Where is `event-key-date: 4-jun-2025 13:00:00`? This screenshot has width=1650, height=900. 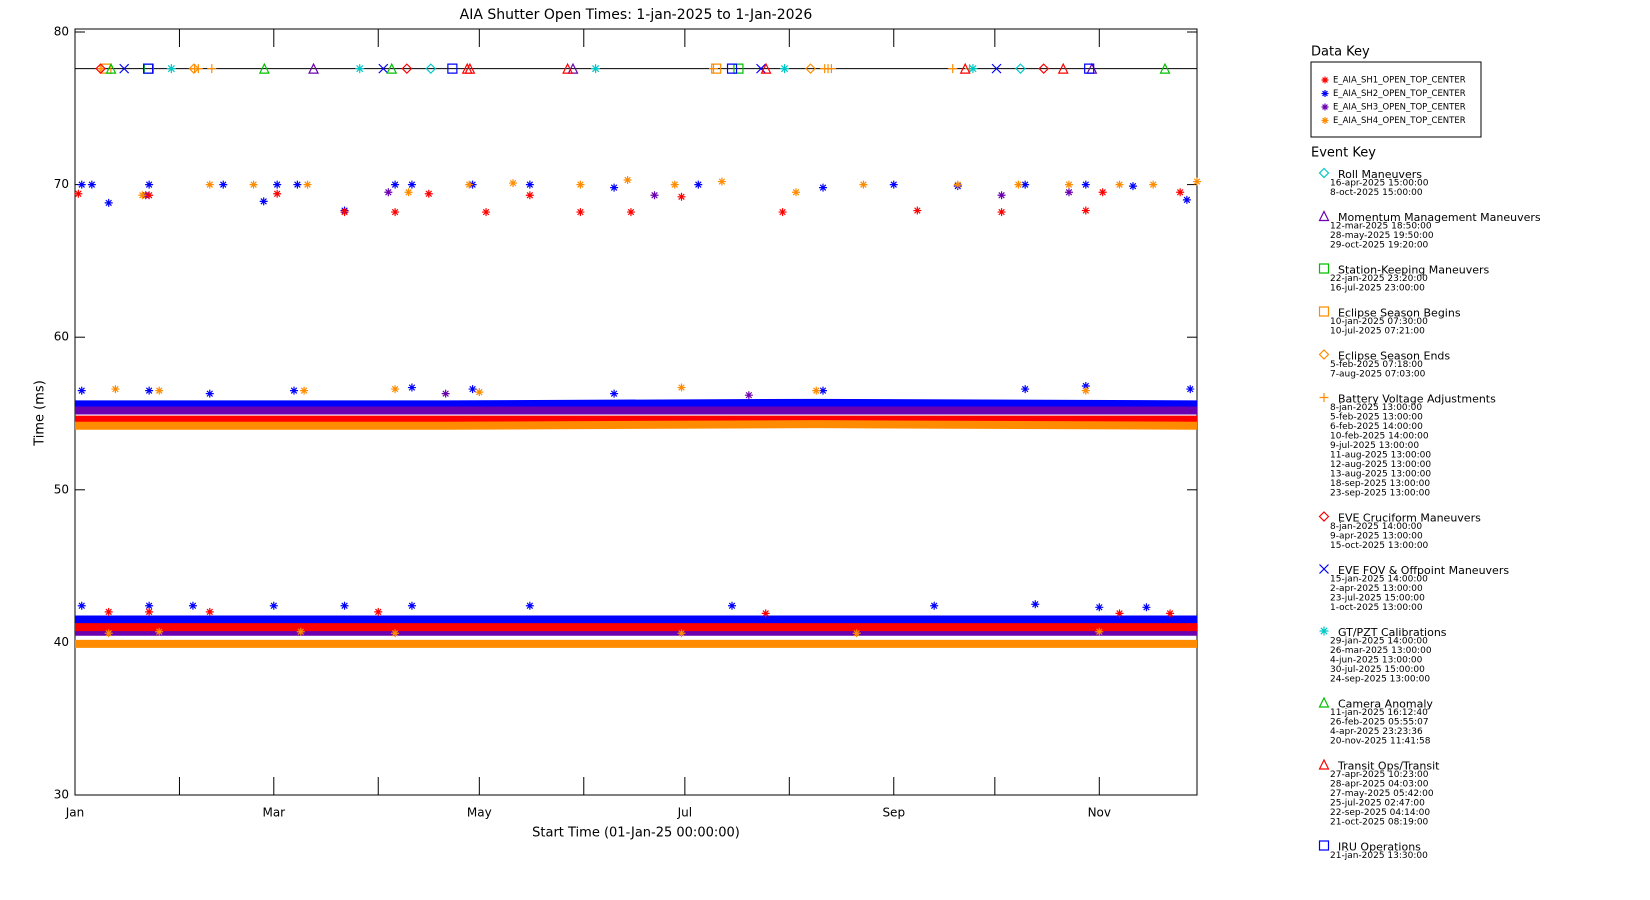
event-key-date: 4-jun-2025 13:00:00 is located at coordinates (1376, 661).